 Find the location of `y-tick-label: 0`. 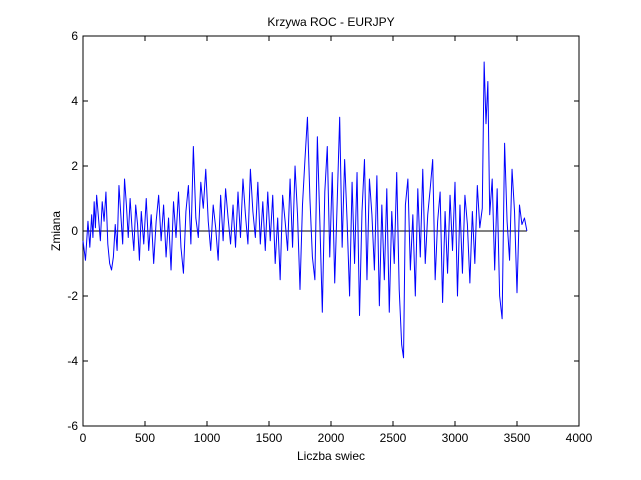

y-tick-label: 0 is located at coordinates (74, 231).